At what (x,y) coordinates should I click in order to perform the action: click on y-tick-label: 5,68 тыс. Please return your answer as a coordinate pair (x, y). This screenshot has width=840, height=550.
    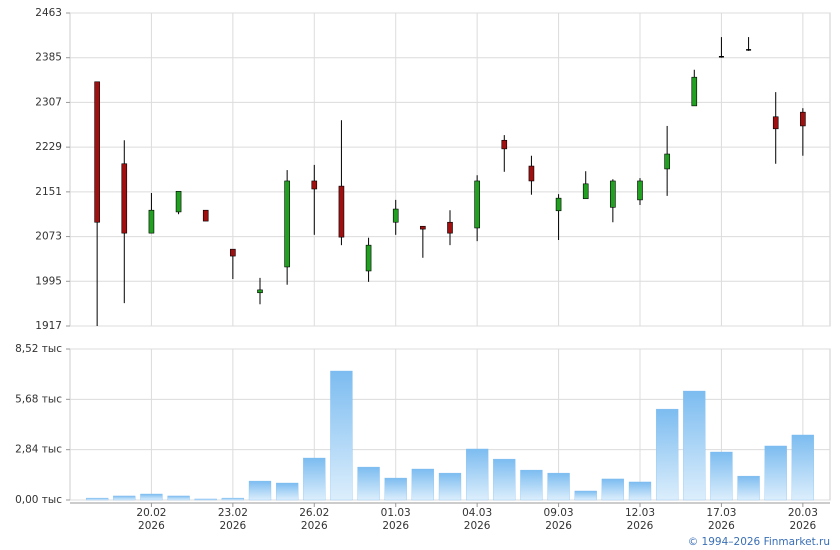
    Looking at the image, I should click on (38, 399).